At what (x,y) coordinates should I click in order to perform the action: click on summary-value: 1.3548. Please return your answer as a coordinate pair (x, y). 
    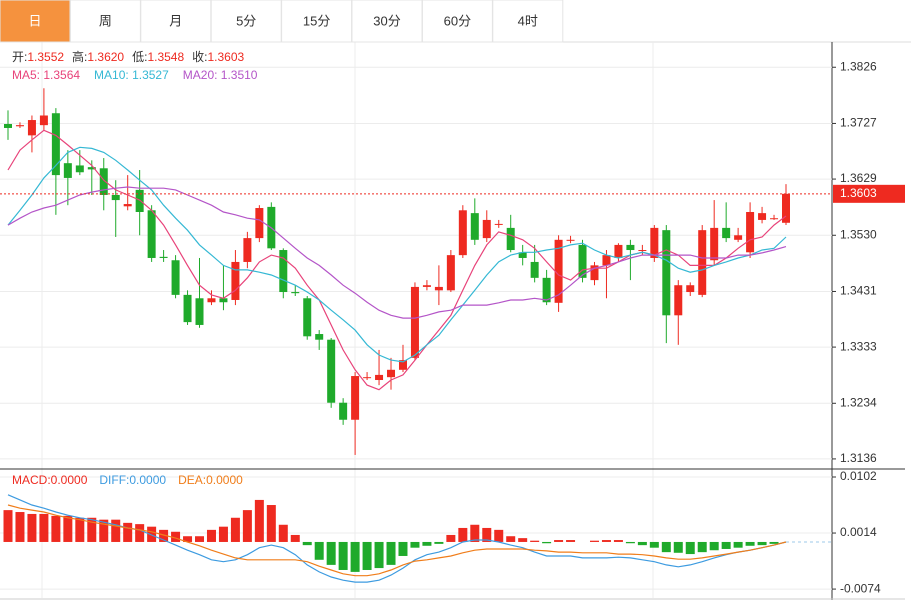
    Looking at the image, I should click on (165, 57).